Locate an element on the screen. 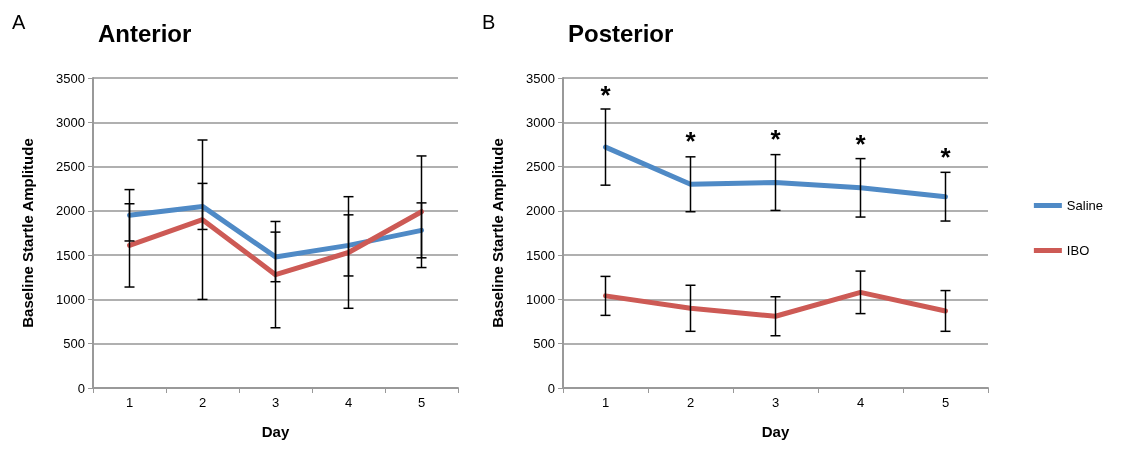 The width and height of the screenshot is (1133, 455). text: B is located at coordinates (489, 22).